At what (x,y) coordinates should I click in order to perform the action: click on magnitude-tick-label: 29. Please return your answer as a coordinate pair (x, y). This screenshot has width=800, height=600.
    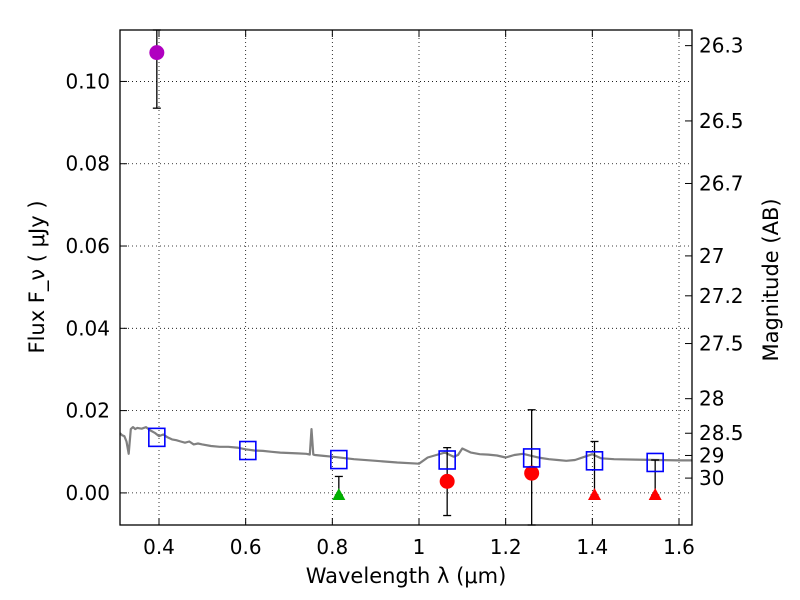
    Looking at the image, I should click on (711, 455).